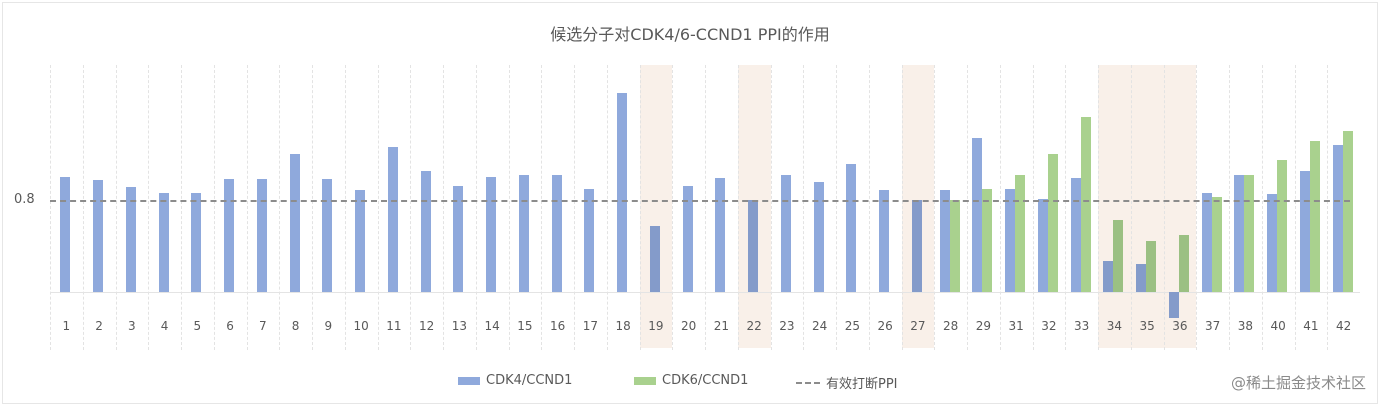 This screenshot has height=406, width=1380. I want to click on x-tick-label: 18, so click(623, 326).